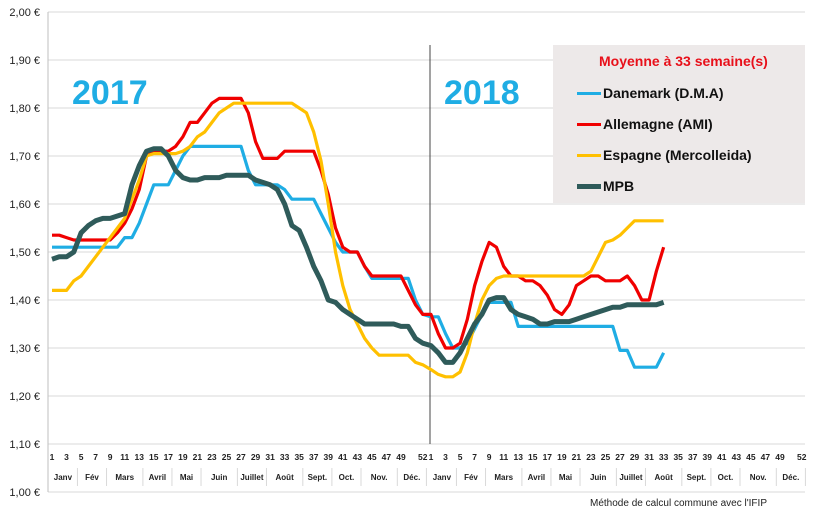 The width and height of the screenshot is (820, 516). What do you see at coordinates (24, 493) in the screenshot?
I see `y-tick-label: 1,00 €` at bounding box center [24, 493].